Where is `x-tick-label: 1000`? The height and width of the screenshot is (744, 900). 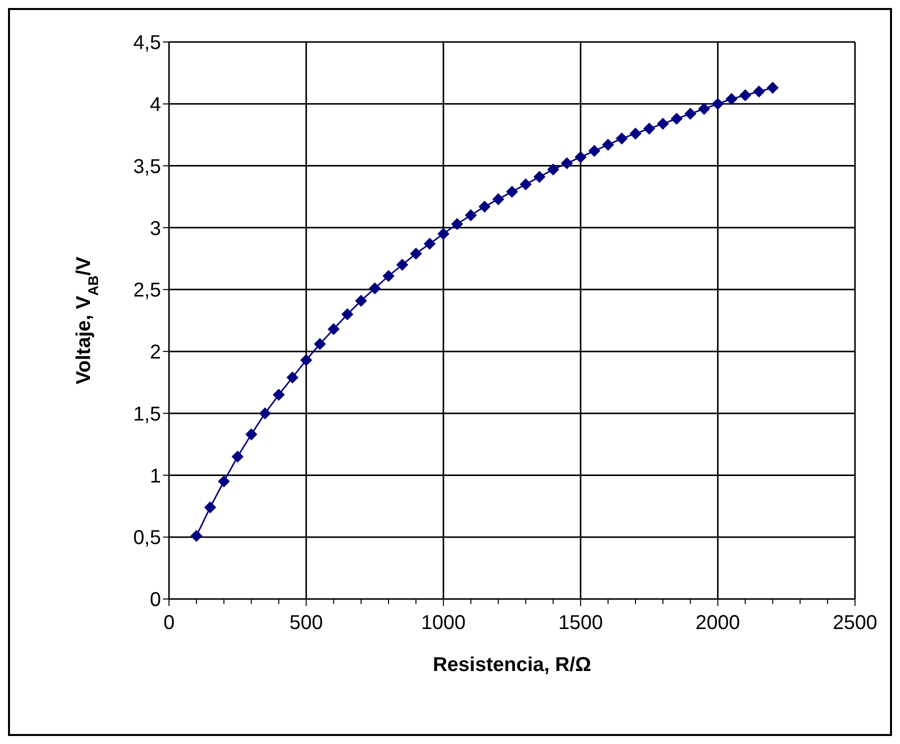
x-tick-label: 1000 is located at coordinates (443, 623).